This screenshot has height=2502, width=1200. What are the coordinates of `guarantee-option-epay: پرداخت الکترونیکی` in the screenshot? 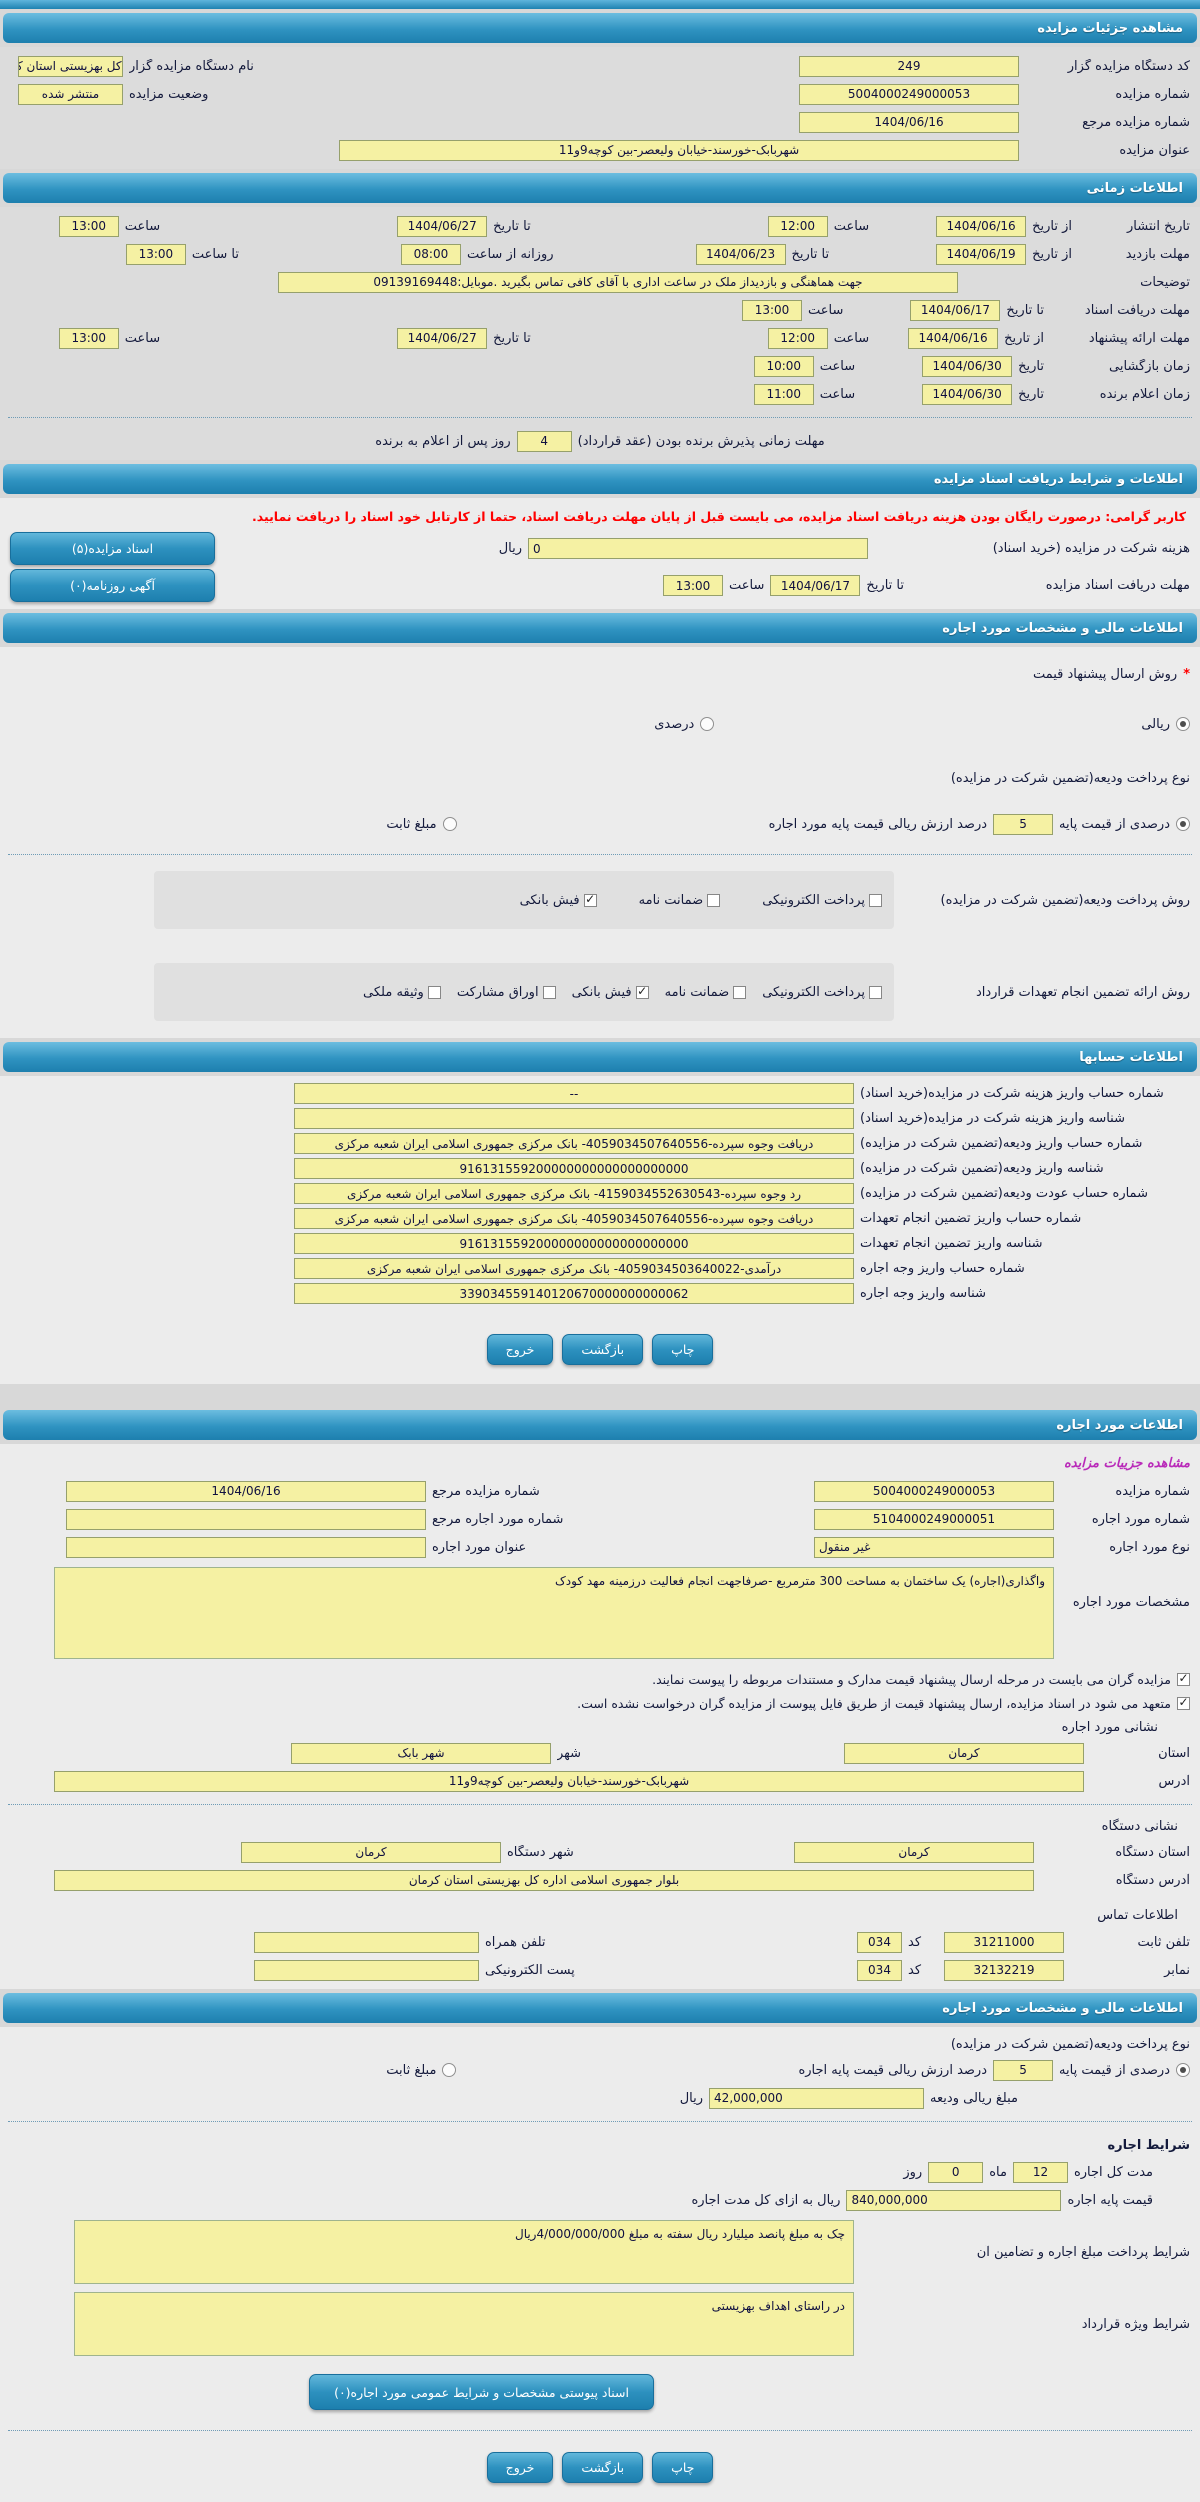 It's located at (822, 992).